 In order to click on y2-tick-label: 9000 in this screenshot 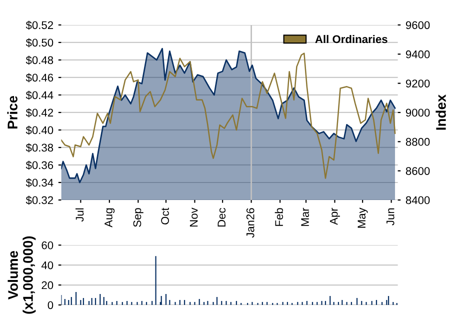, I will do `click(418, 112)`.